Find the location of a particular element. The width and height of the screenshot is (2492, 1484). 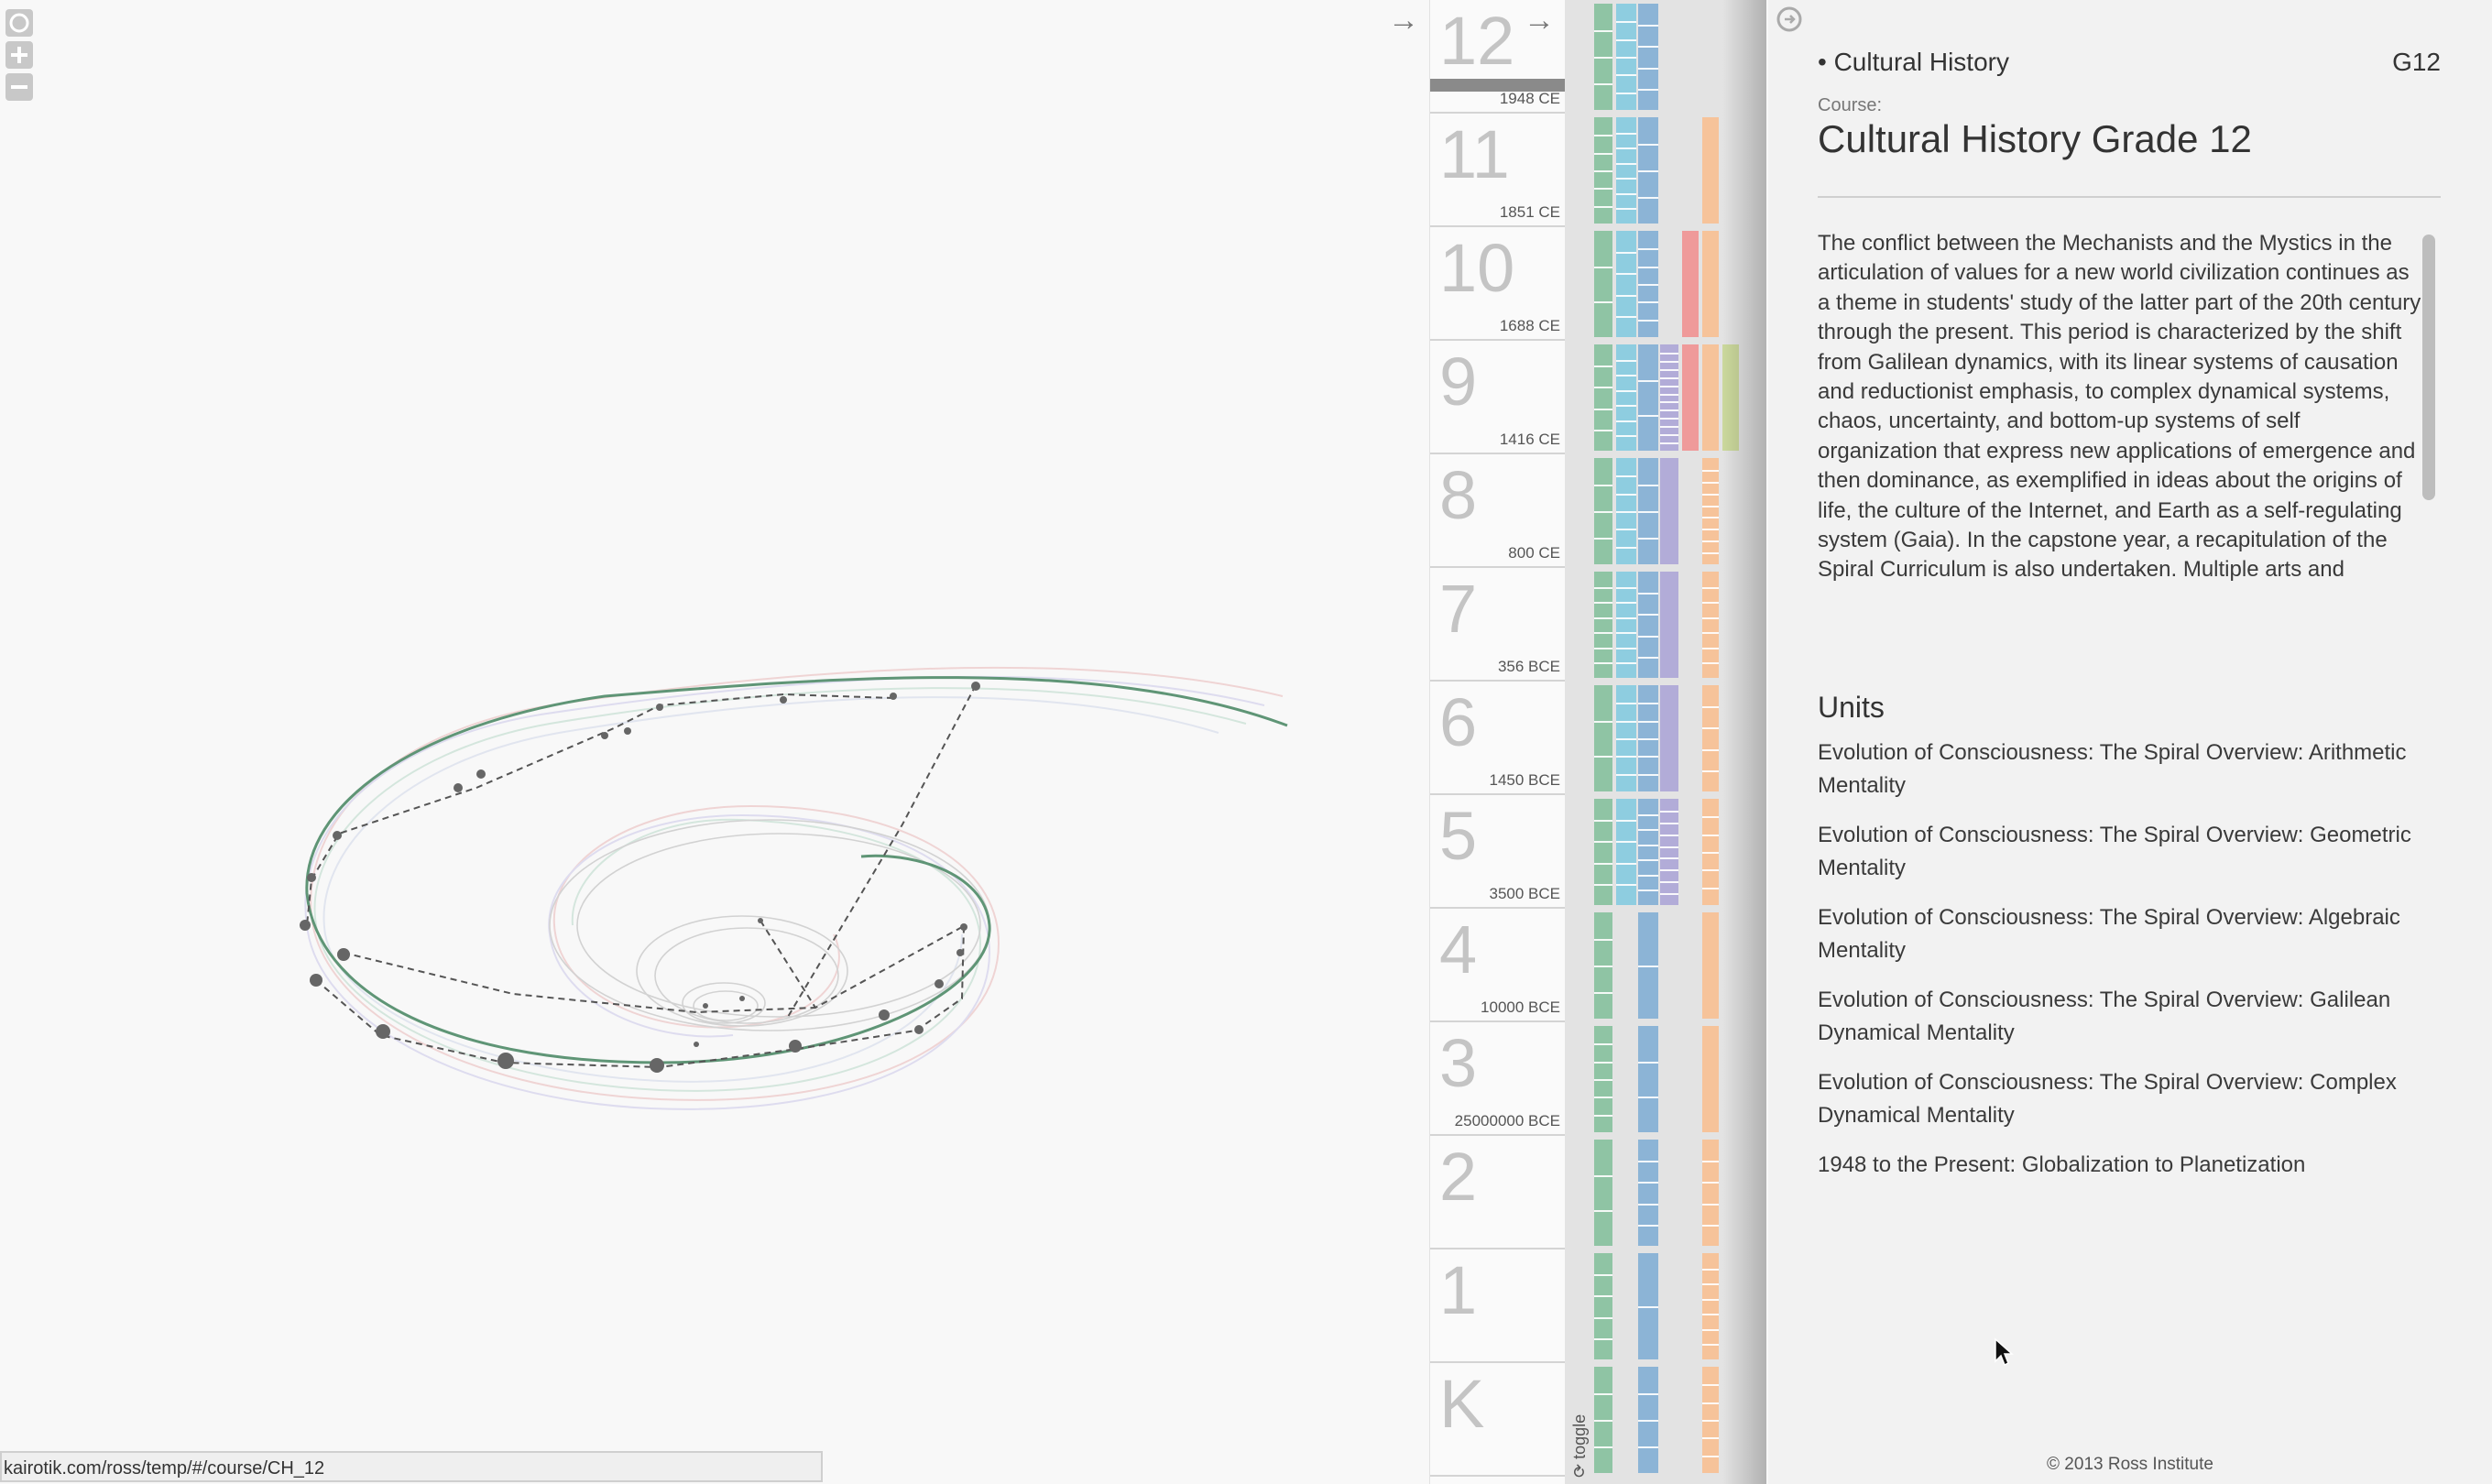

grade-row: 5 3500 BCE is located at coordinates (1498, 852).